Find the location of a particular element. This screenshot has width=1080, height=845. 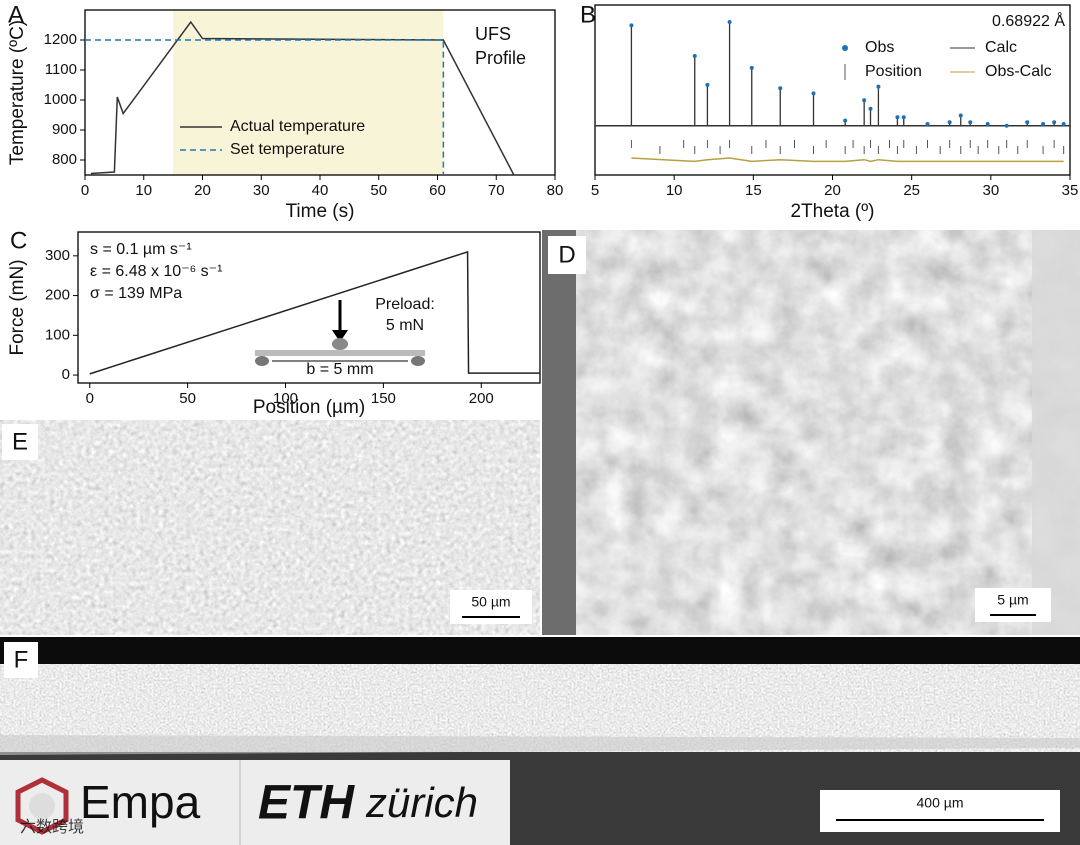

x-tick-label: 15 is located at coordinates (753, 190).